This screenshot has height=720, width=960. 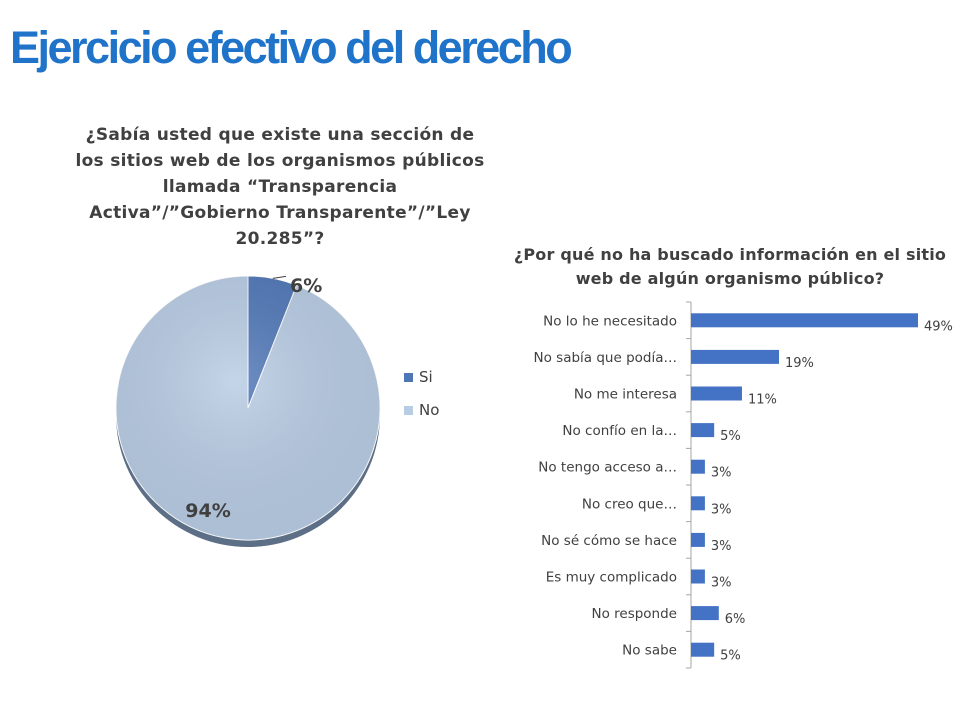 I want to click on bar-data-label: 11%, so click(x=762, y=400).